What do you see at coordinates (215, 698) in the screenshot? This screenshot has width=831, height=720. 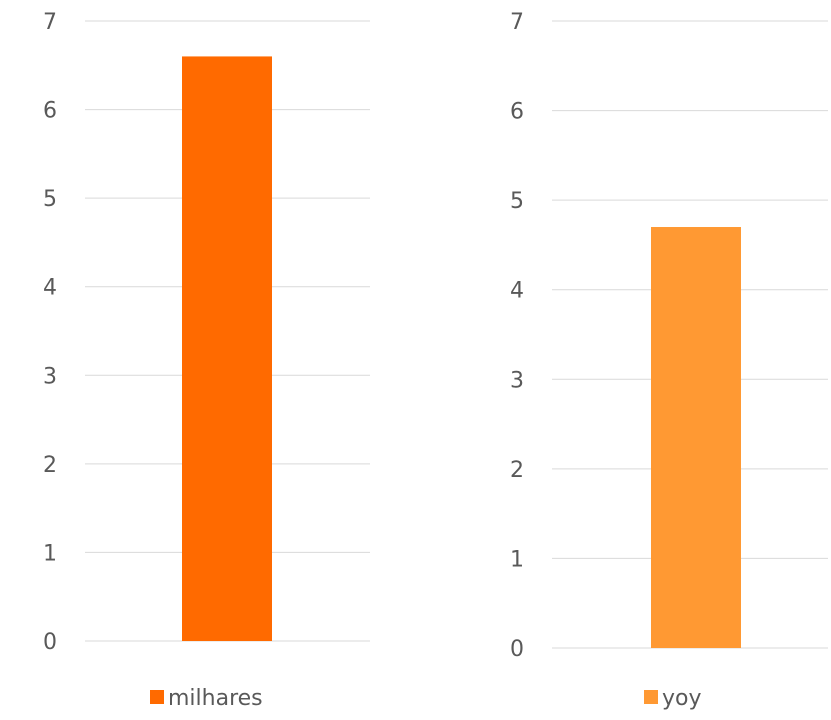 I see `legend-label: milhares` at bounding box center [215, 698].